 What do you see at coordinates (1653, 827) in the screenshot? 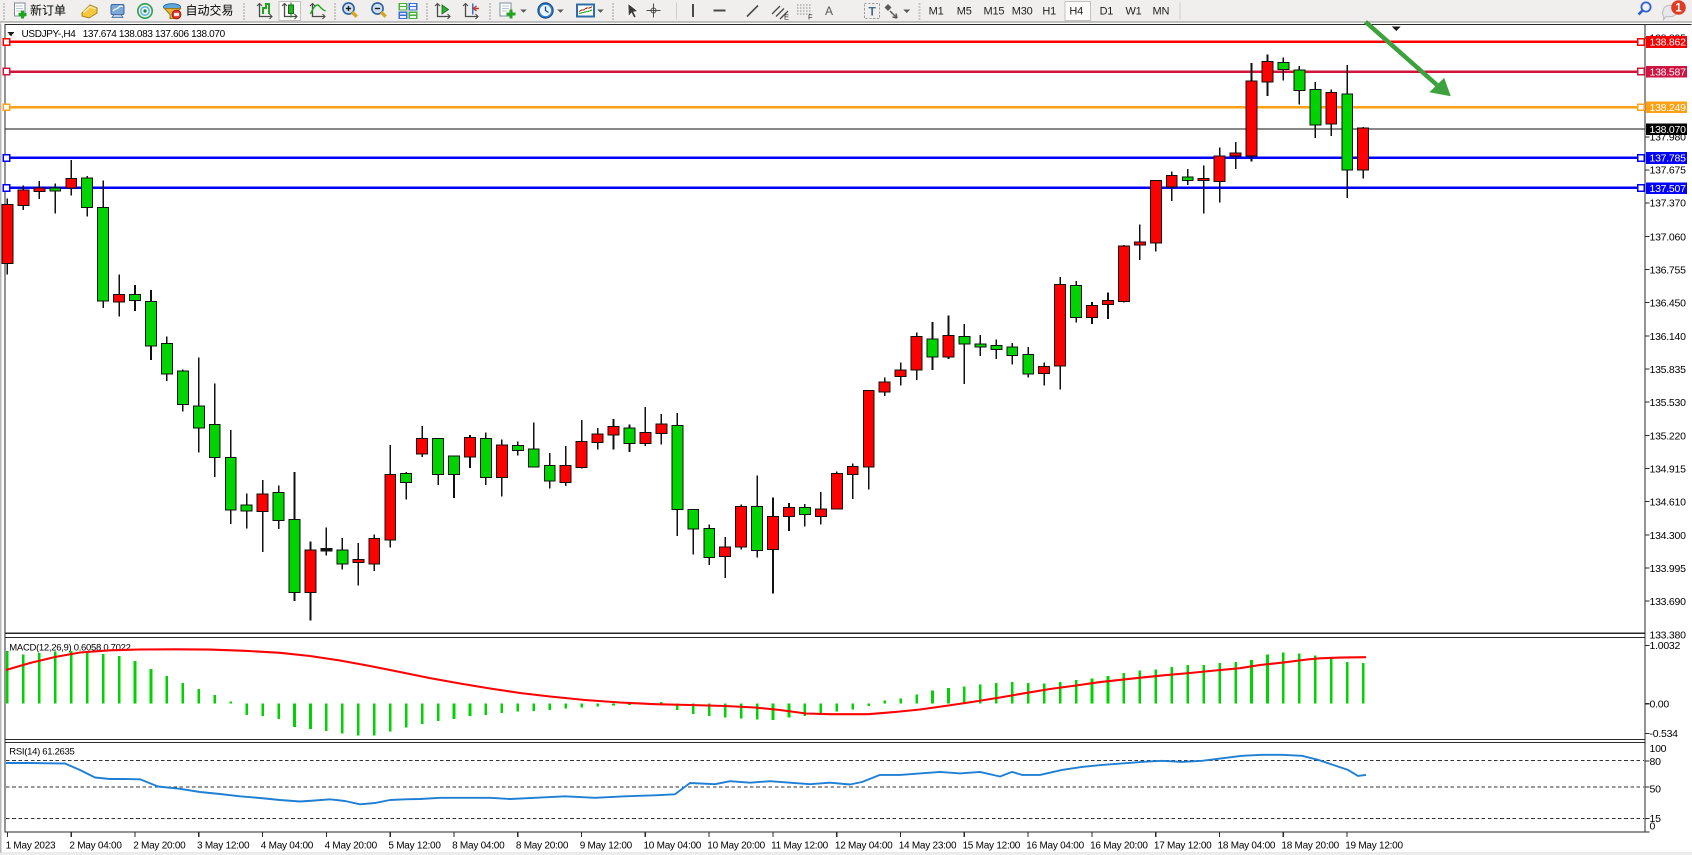
I see `svg-text: 0` at bounding box center [1653, 827].